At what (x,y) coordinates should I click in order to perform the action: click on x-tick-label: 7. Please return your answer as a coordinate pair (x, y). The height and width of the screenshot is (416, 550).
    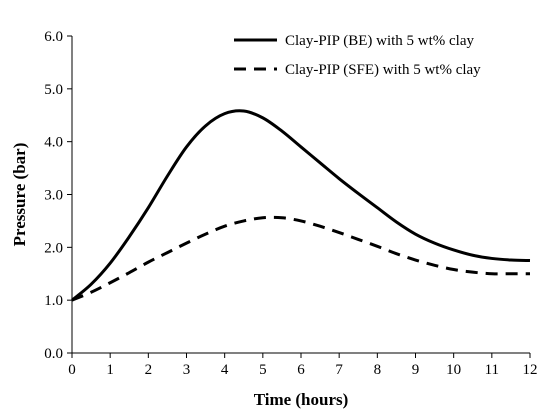
    Looking at the image, I should click on (339, 370).